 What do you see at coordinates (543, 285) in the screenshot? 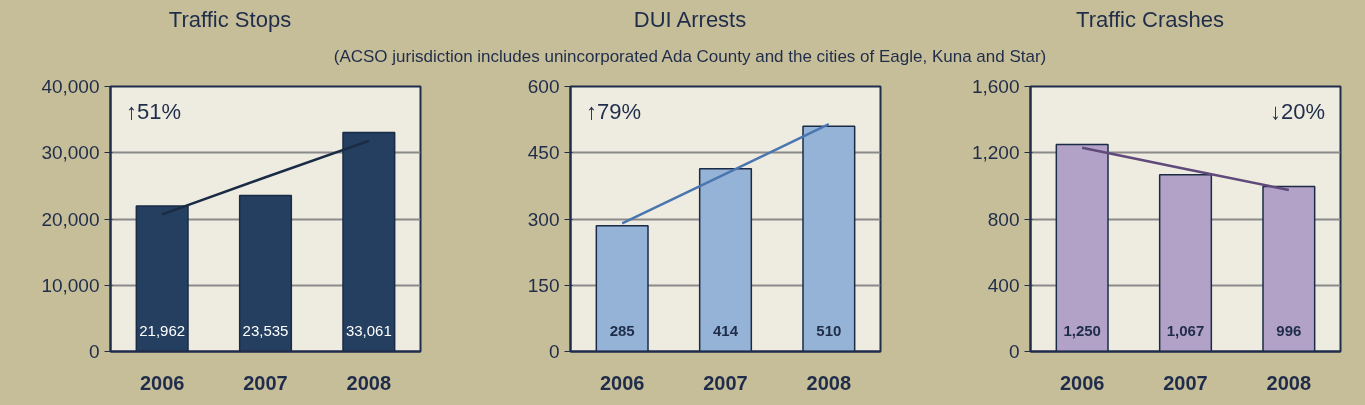
I see `y-tick-label: 150` at bounding box center [543, 285].